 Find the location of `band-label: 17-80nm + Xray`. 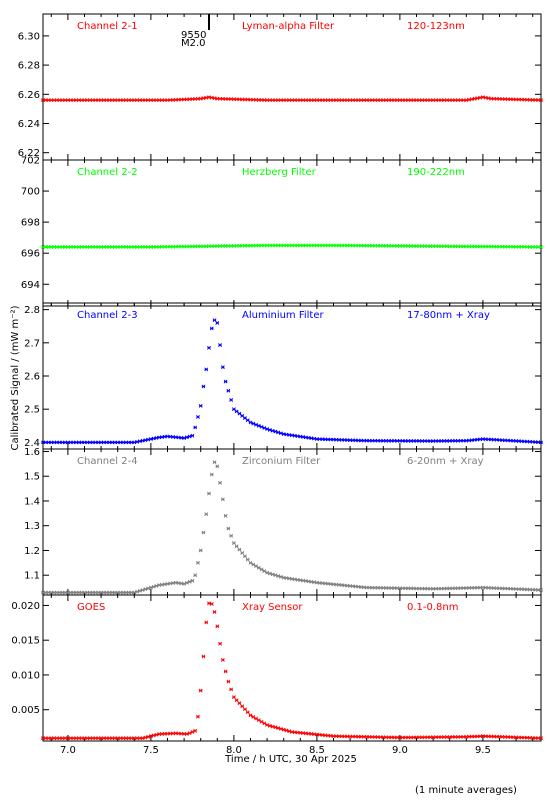

band-label: 17-80nm + Xray is located at coordinates (448, 315).